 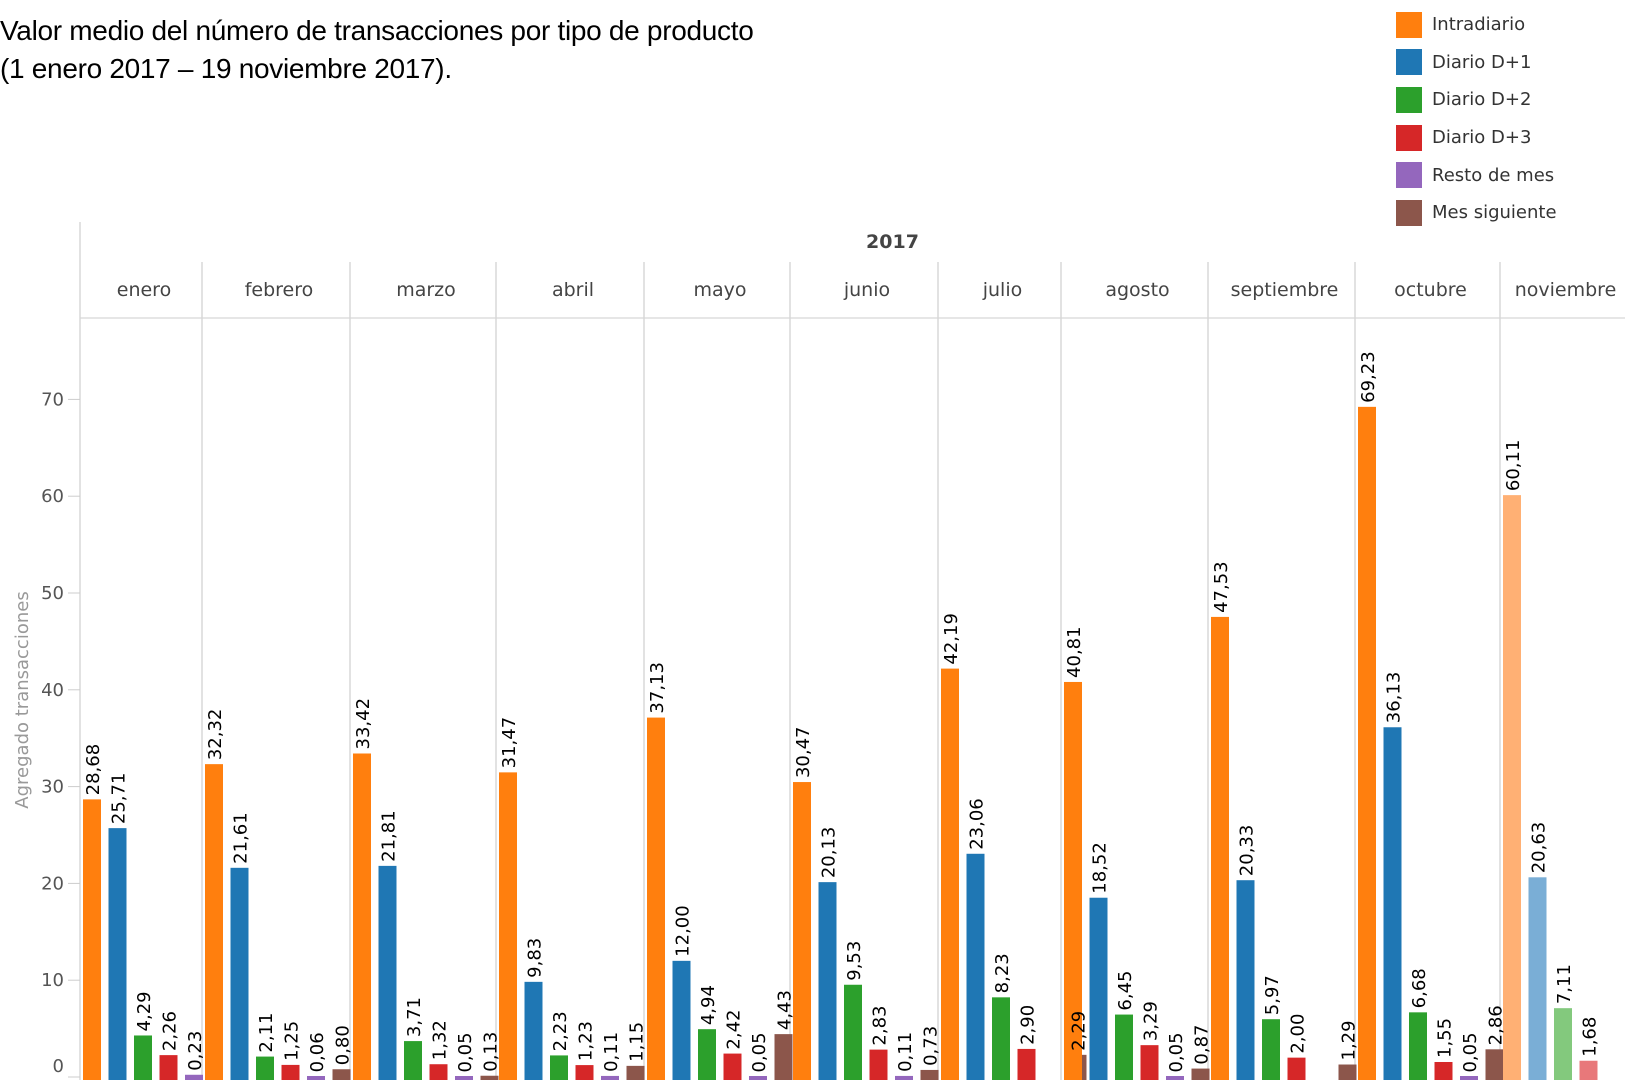 I want to click on month-label-julio: julio, so click(x=1002, y=290).